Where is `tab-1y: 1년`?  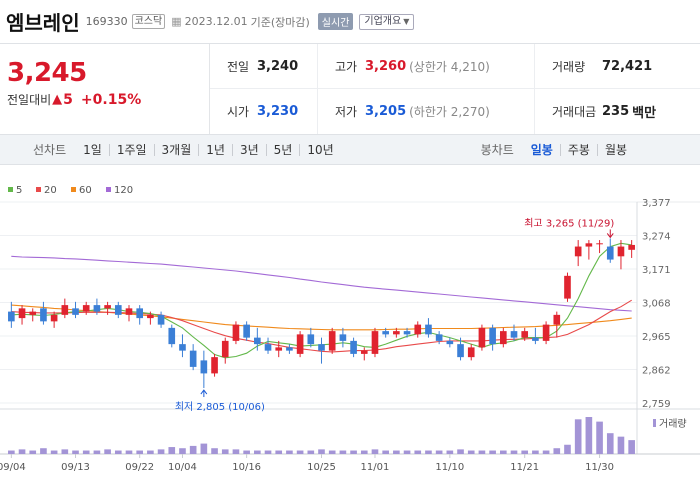
tab-1y: 1년 is located at coordinates (215, 149).